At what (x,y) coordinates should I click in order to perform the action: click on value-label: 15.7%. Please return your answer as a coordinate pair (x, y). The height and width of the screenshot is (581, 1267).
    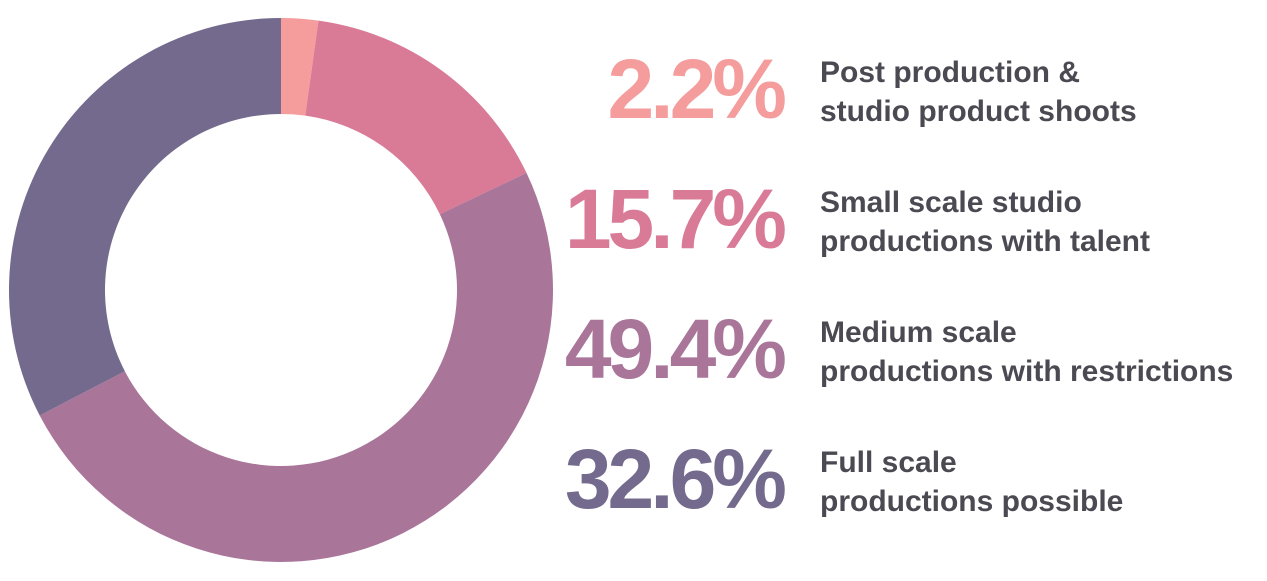
    Looking at the image, I should click on (675, 219).